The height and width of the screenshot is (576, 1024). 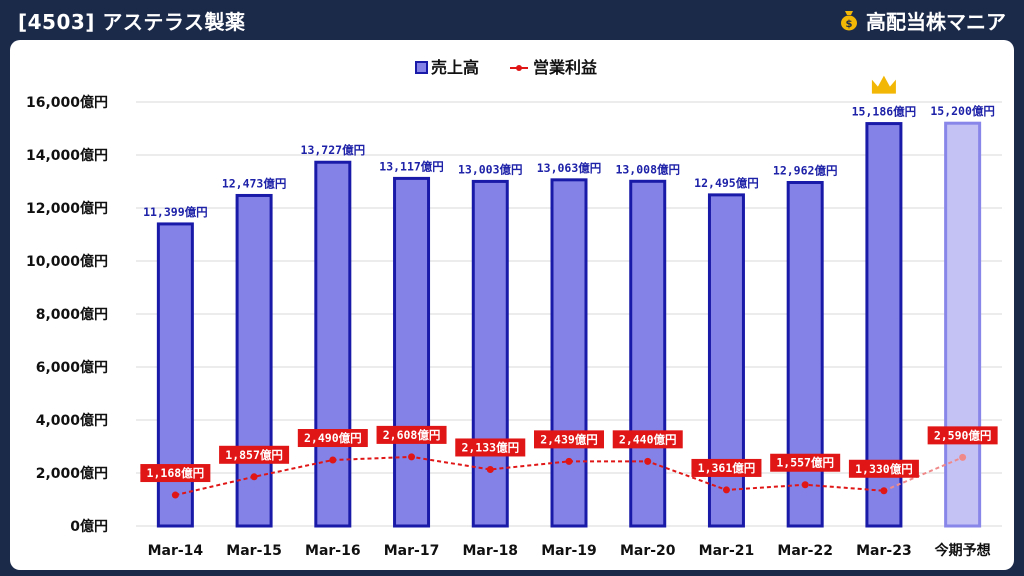 I want to click on crown-icon, so click(x=883, y=84).